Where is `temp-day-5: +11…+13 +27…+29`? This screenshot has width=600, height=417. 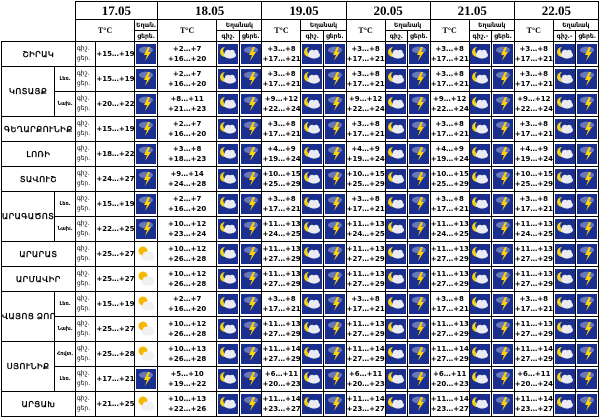
temp-day-5: +11…+13 +27…+29 is located at coordinates (533, 254).